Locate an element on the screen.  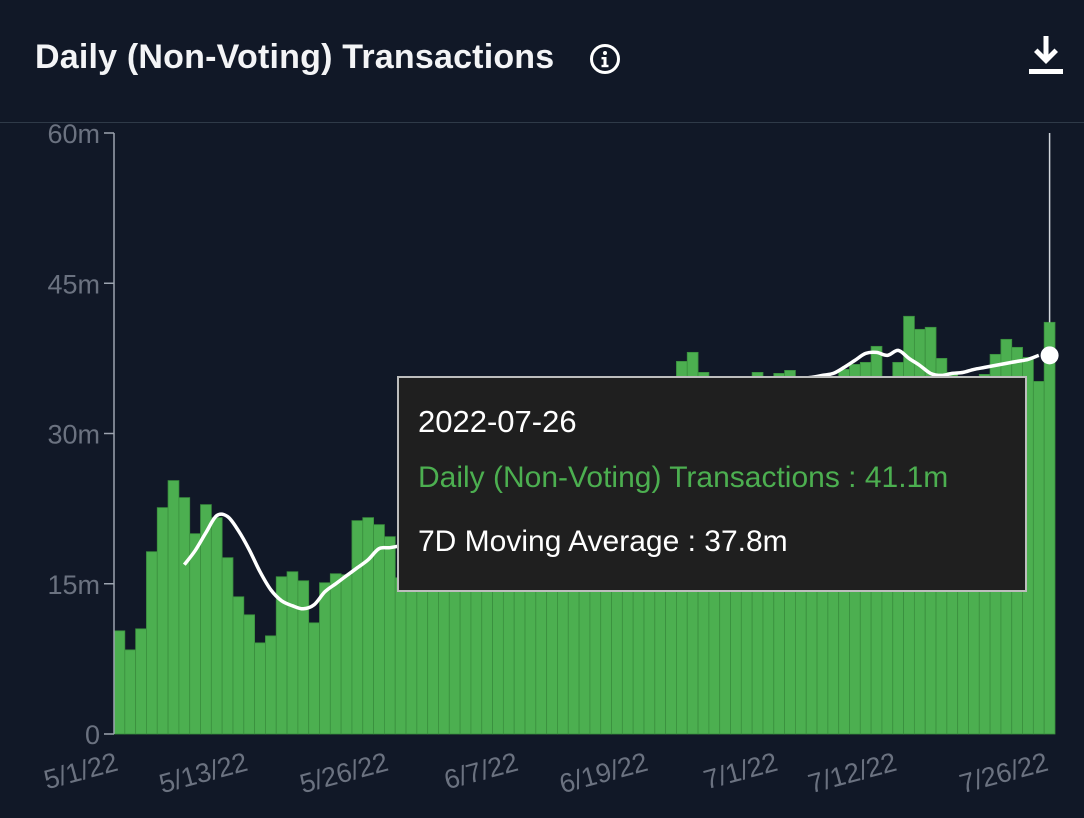
x-tick-label: 7/12/22 is located at coordinates (852, 773).